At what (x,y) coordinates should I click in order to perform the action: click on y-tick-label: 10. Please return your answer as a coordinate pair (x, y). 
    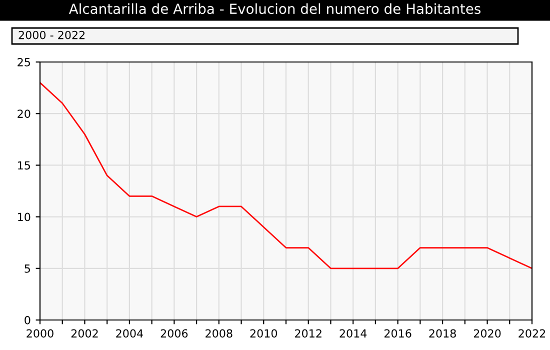
    Looking at the image, I should click on (24, 217).